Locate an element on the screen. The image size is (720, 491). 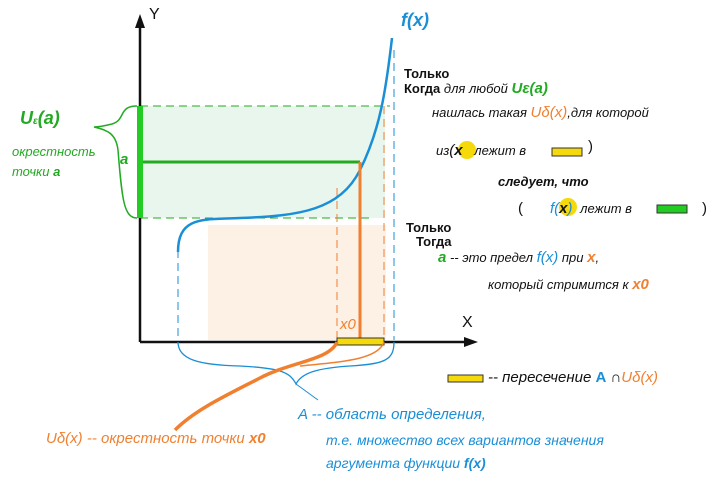
domain-line-1: A -- область определения, is located at coordinates (392, 414).